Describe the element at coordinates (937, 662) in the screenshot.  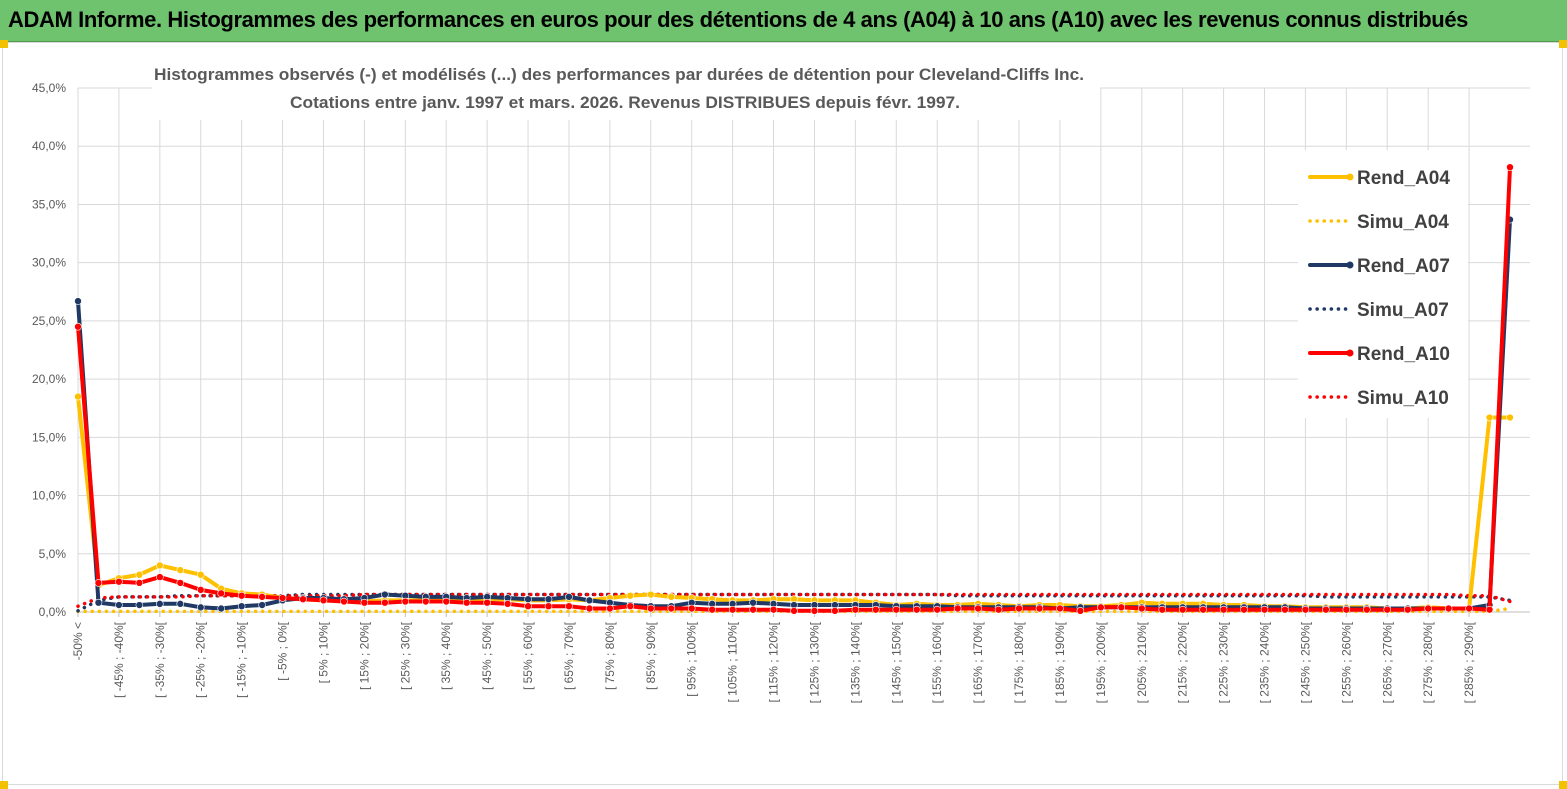
I see `x-tick-label: [ 155% ; 160%[` at that location.